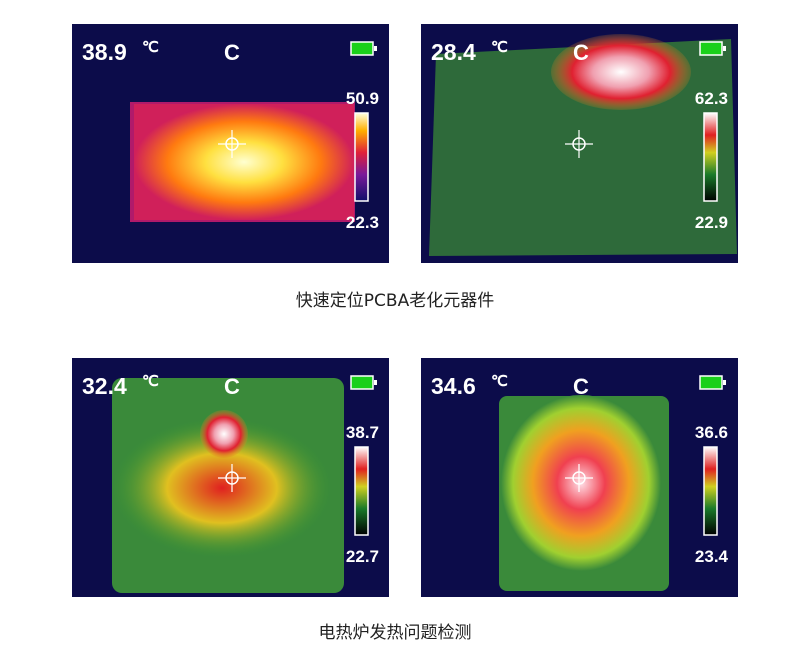  I want to click on scale-max: 62.3, so click(711, 98).